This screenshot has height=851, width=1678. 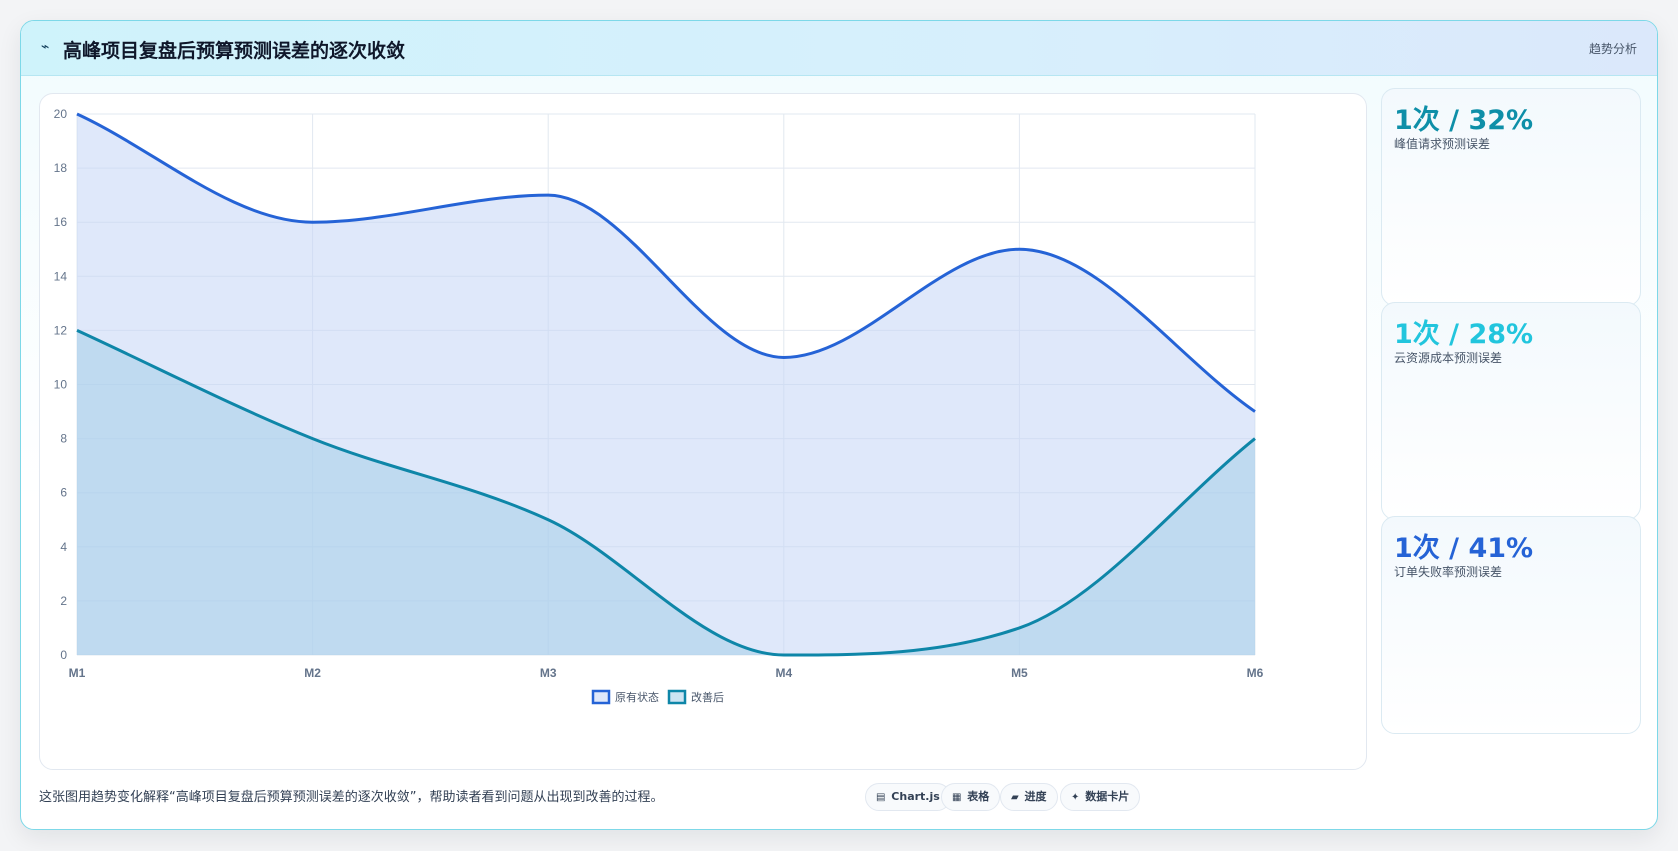 What do you see at coordinates (881, 797) in the screenshot?
I see `chart-icon: ▤` at bounding box center [881, 797].